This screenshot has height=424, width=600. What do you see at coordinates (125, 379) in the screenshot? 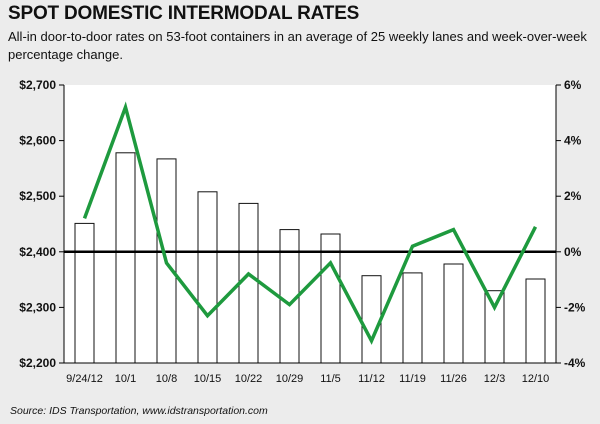
I see `x-tick-label-1: 10/1` at bounding box center [125, 379].